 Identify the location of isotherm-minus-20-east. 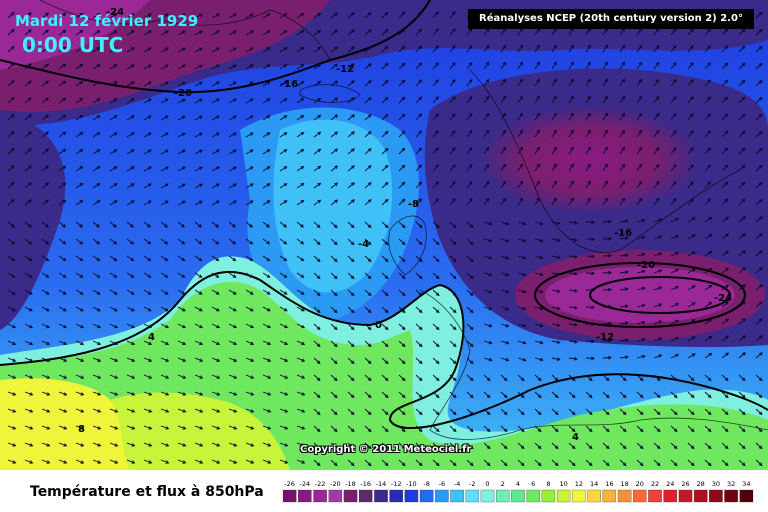
(640, 295).